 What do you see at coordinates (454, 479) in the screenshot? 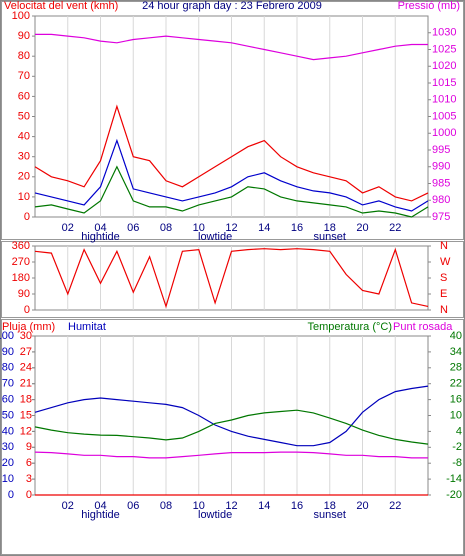
I see `y-tick-label: -14` at bounding box center [454, 479].